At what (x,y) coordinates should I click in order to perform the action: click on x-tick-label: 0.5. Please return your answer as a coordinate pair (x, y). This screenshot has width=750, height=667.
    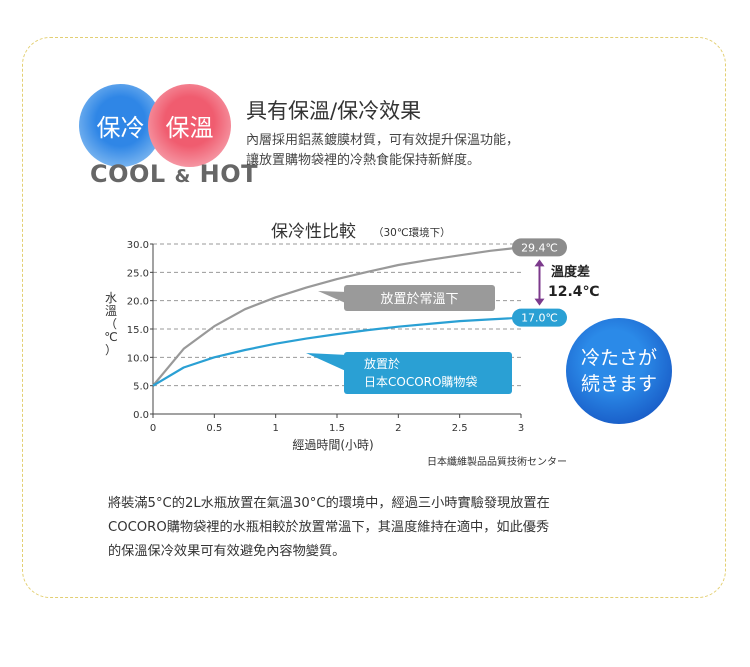
    Looking at the image, I should click on (214, 428).